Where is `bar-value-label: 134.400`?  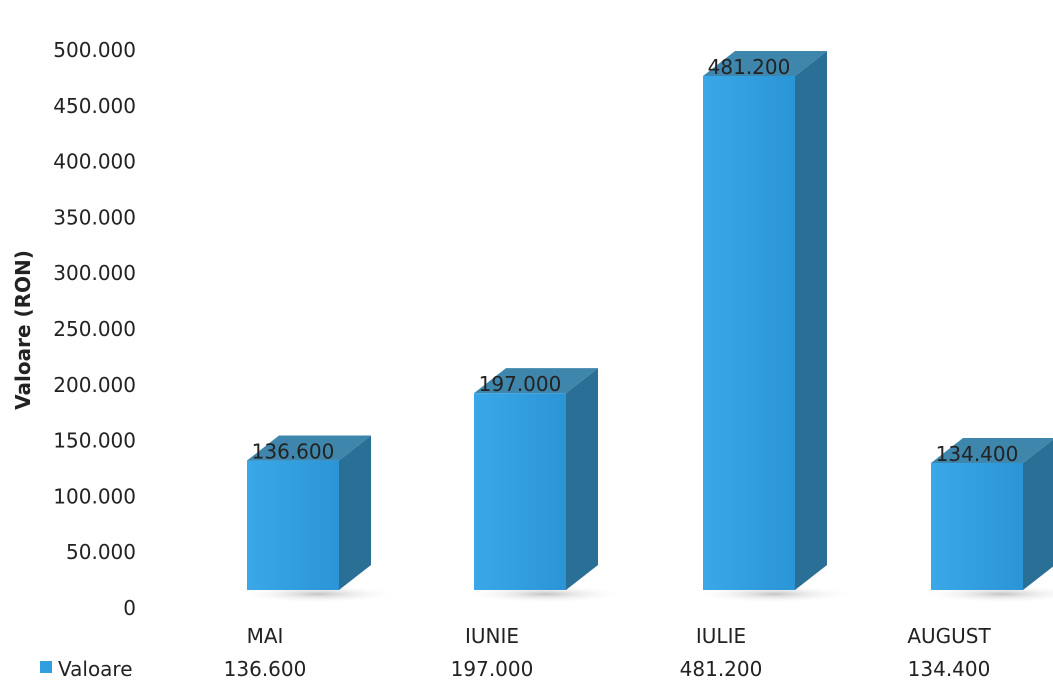 bar-value-label: 134.400 is located at coordinates (977, 454).